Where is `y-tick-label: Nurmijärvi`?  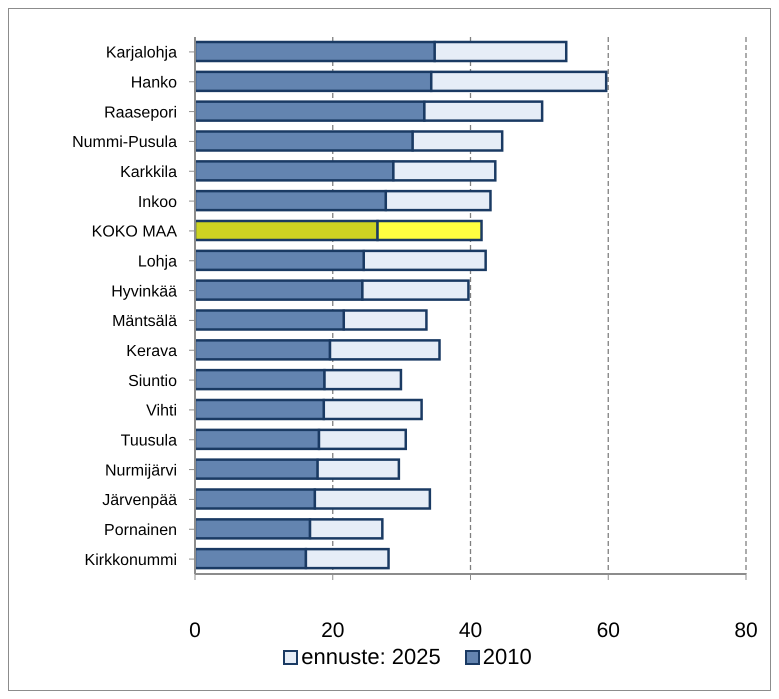 y-tick-label: Nurmijärvi is located at coordinates (141, 471).